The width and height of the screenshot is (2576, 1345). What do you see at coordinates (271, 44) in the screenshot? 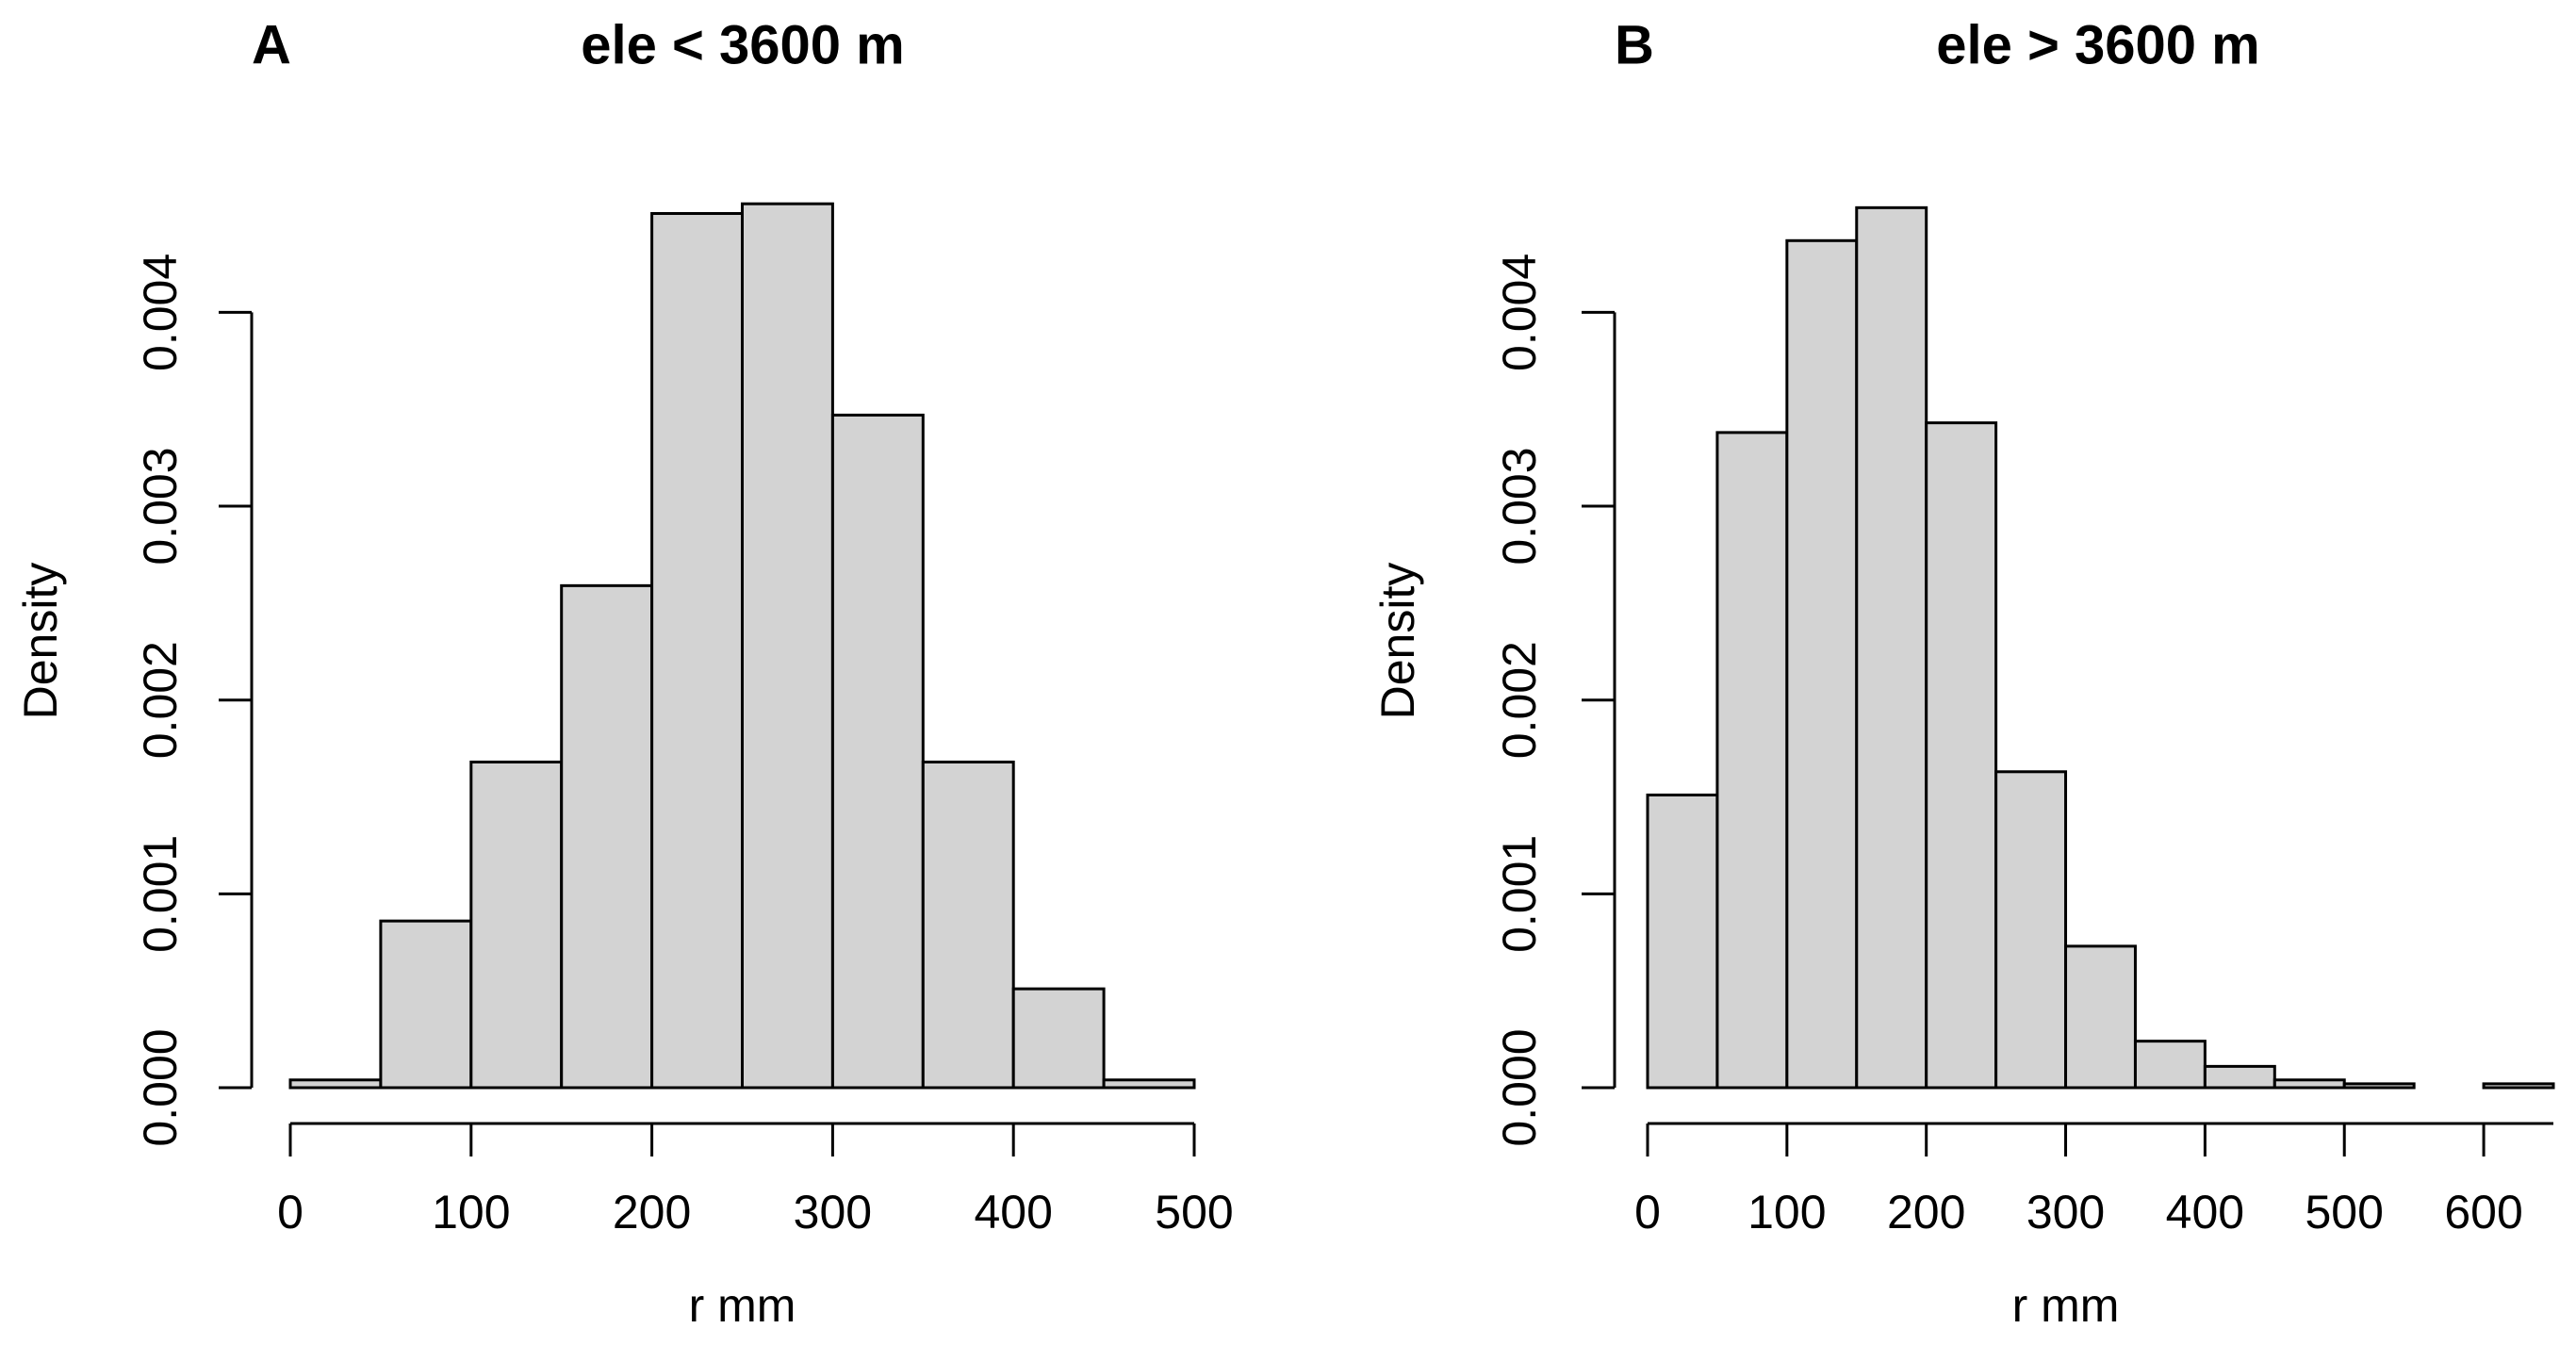
I see `panel-label: A` at bounding box center [271, 44].